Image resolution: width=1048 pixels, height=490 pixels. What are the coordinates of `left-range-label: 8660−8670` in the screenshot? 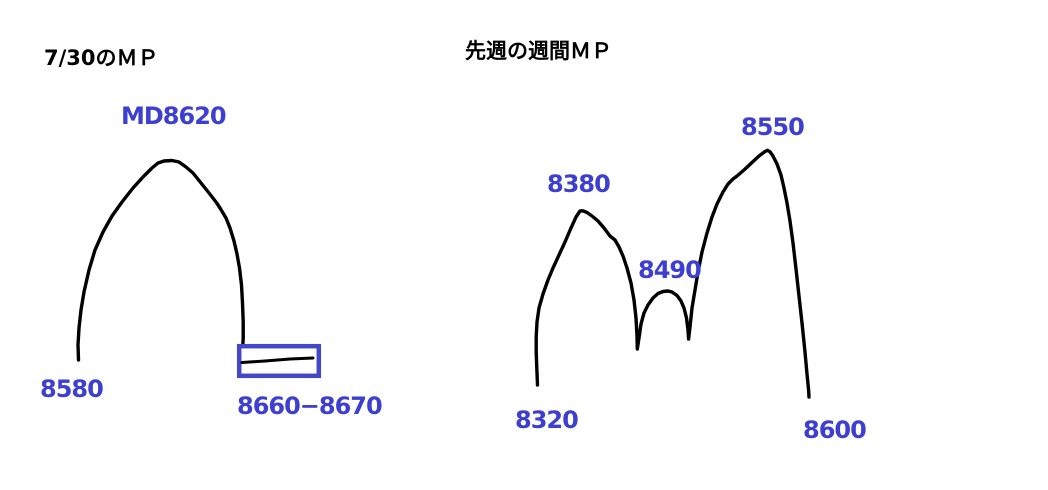 It's located at (310, 406).